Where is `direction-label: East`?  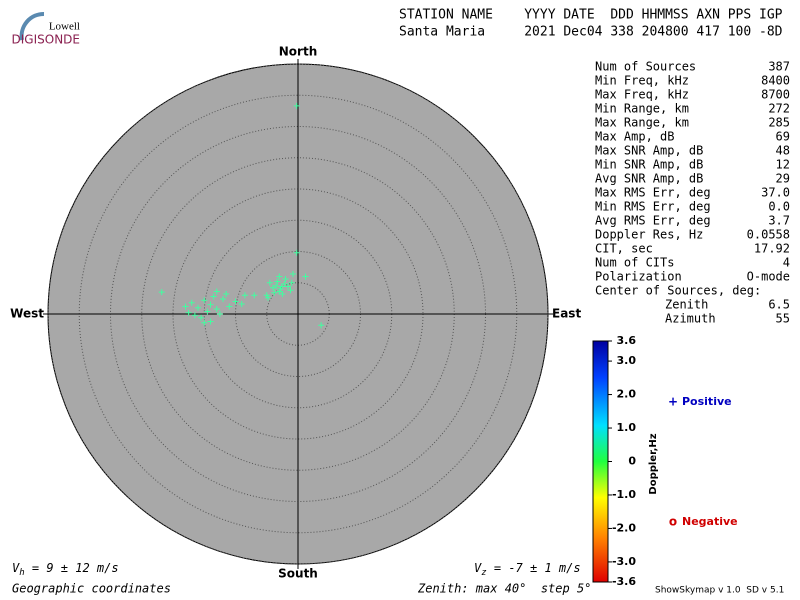
direction-label: East is located at coordinates (566, 314).